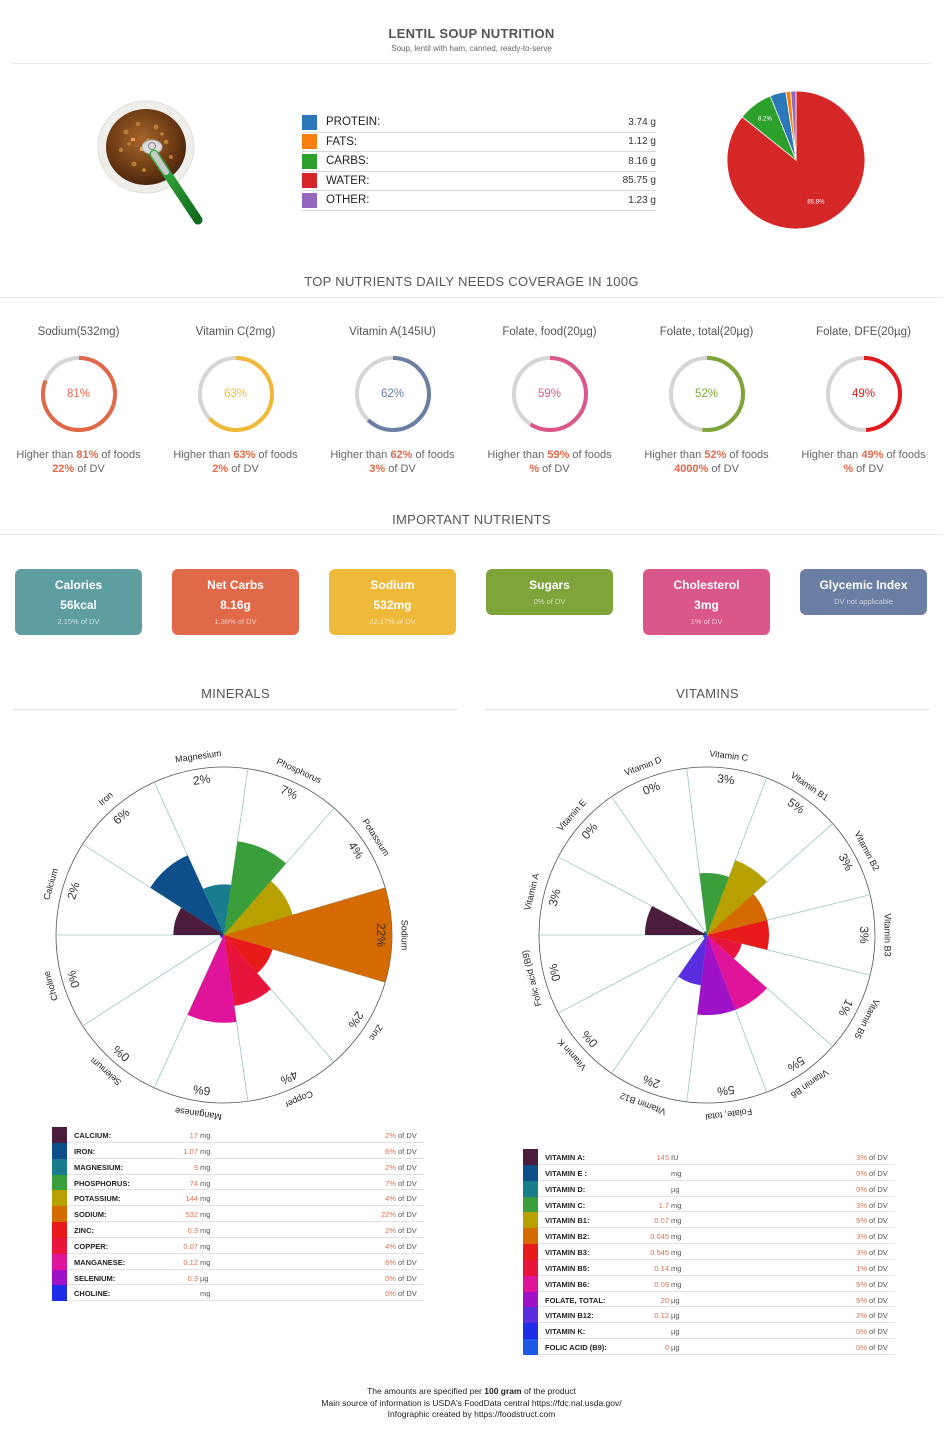 Image resolution: width=950 pixels, height=1435 pixels. Describe the element at coordinates (392, 394) in the screenshot. I see `coverage-percent: 62%` at that location.